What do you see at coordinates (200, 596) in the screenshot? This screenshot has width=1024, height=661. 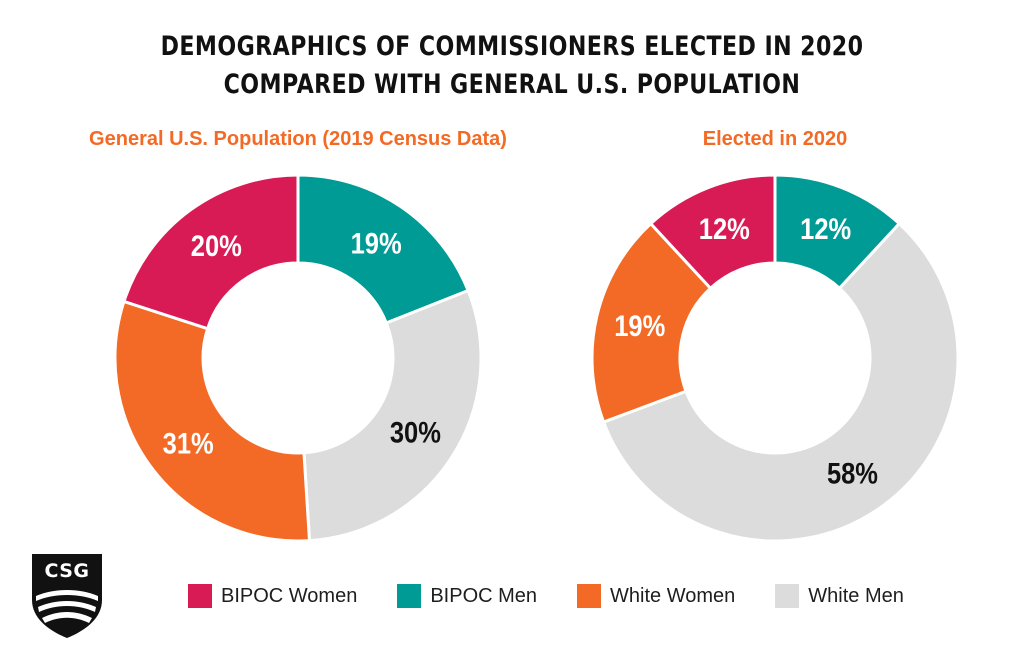 I see `legend-swatch-bipoc-women` at bounding box center [200, 596].